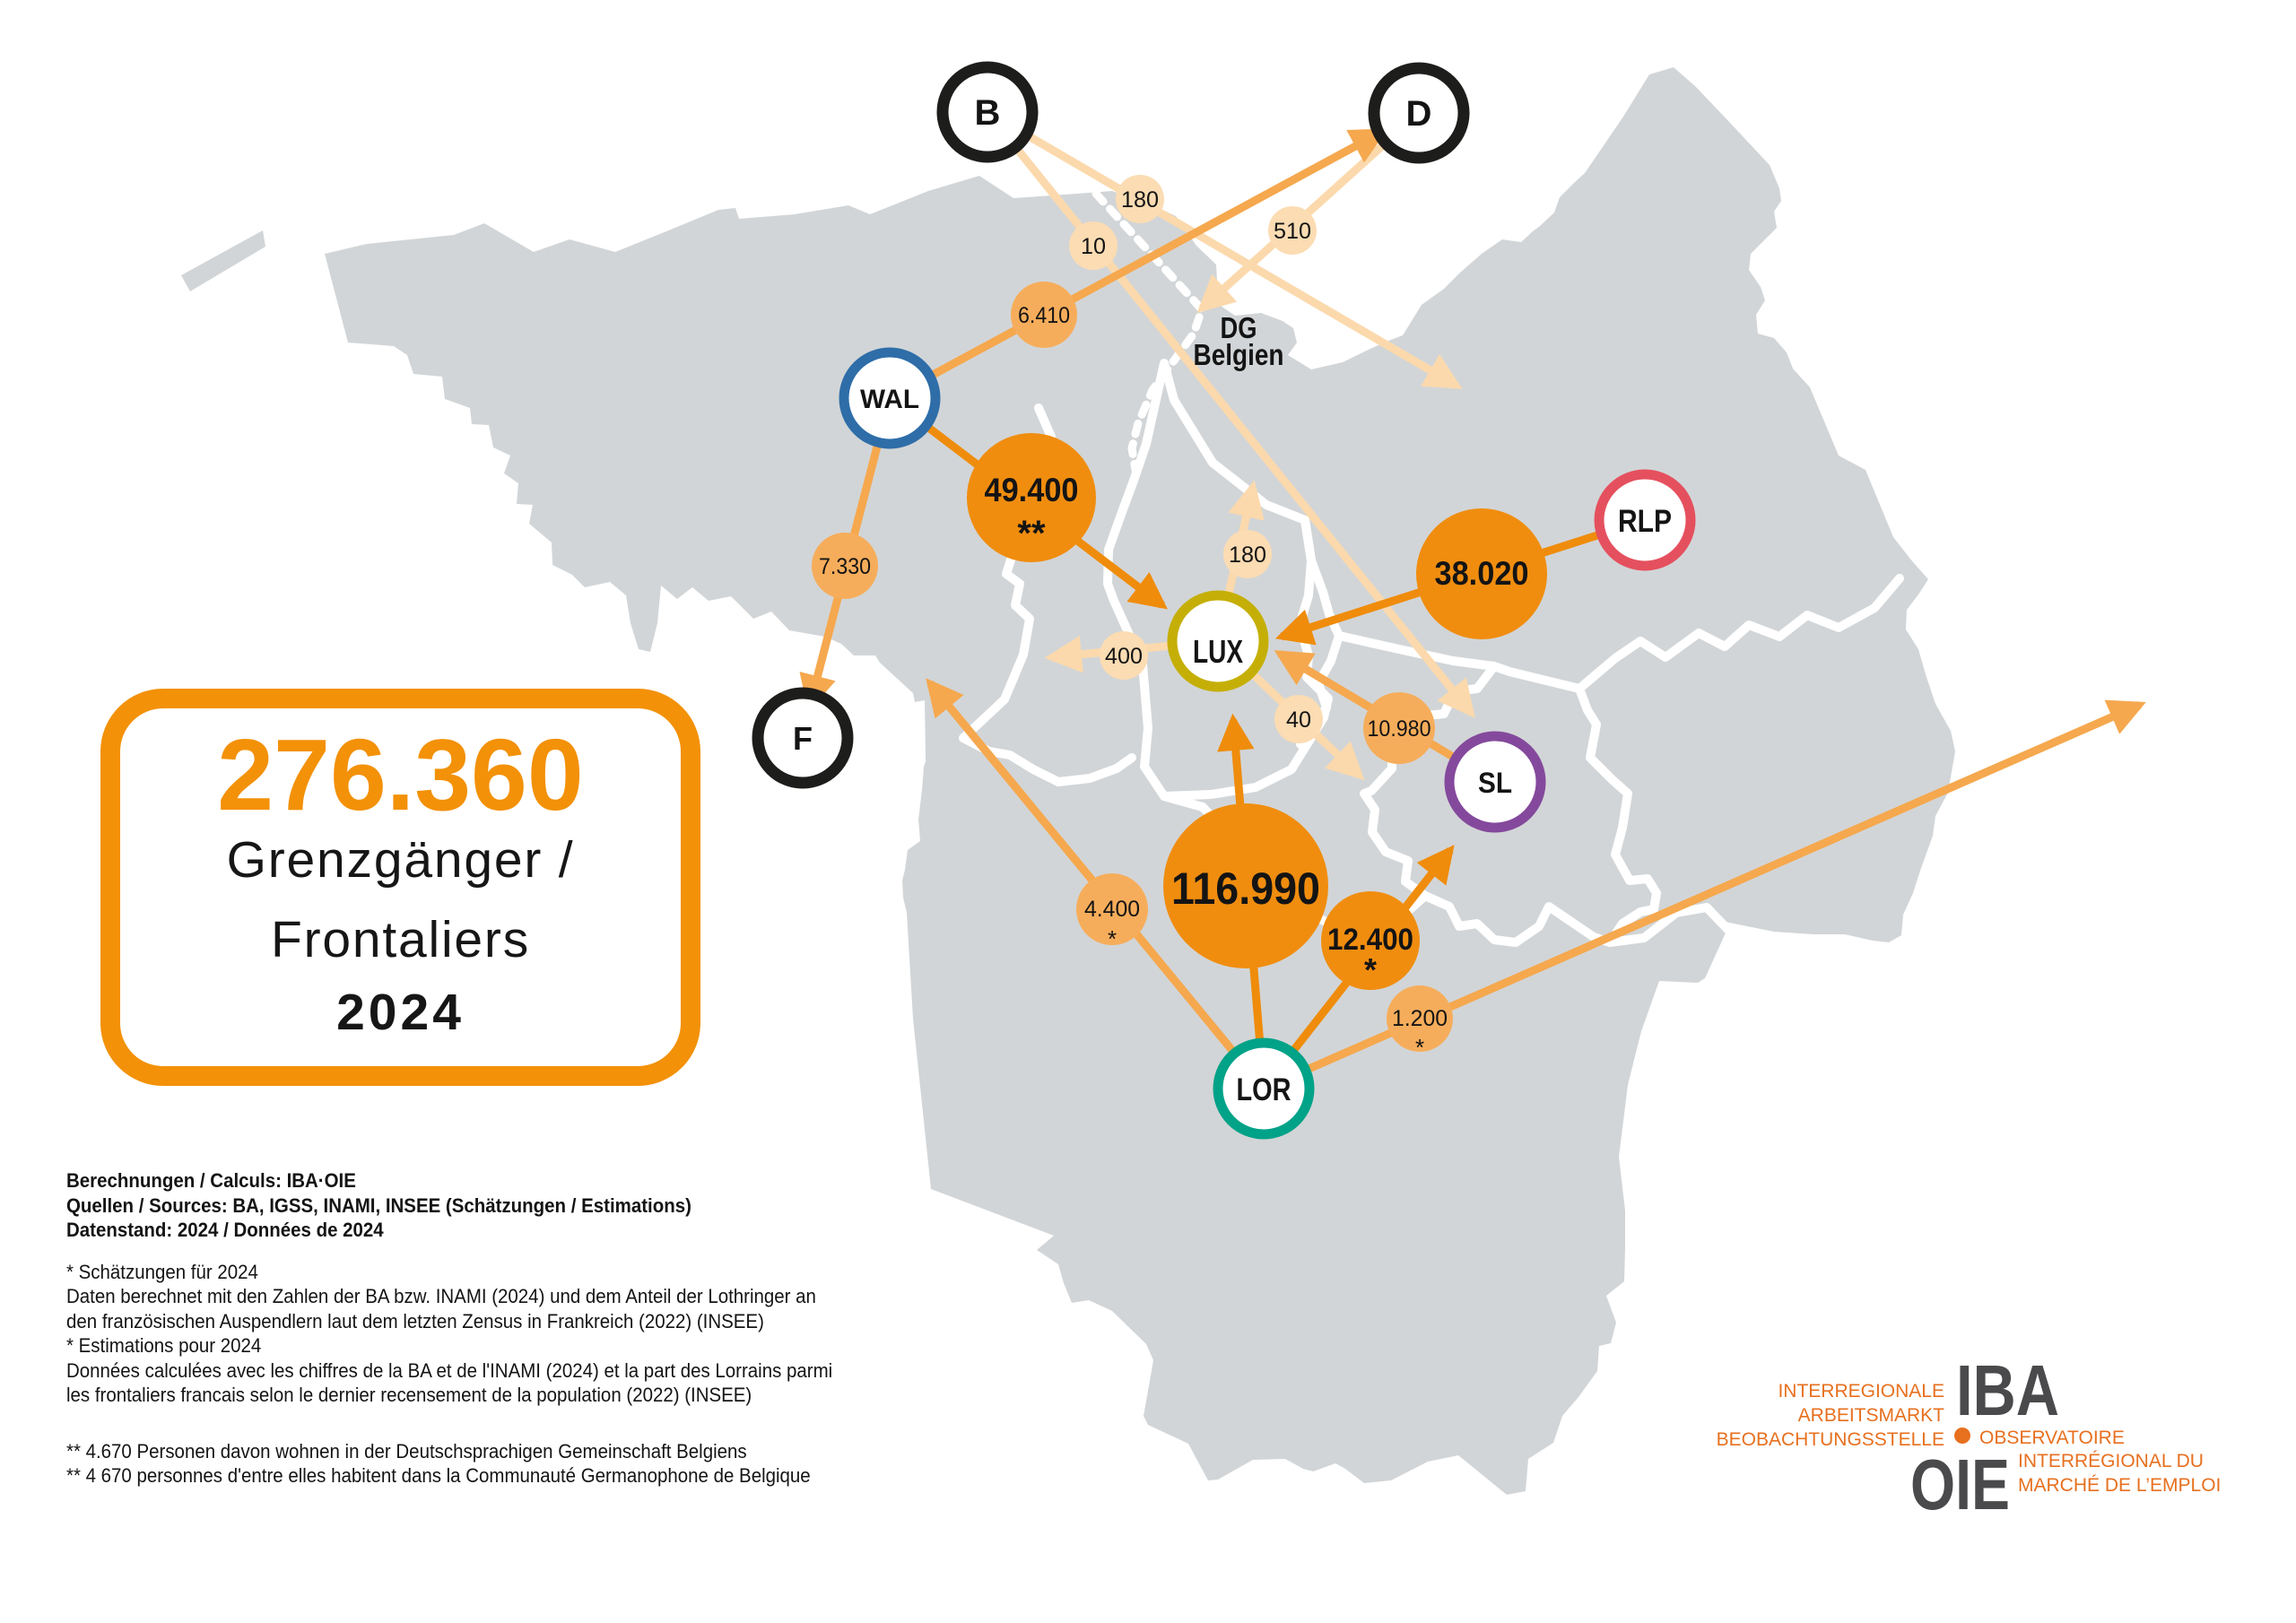  Describe the element at coordinates (1112, 909) in the screenshot. I see `svg-text: 4.400` at that location.